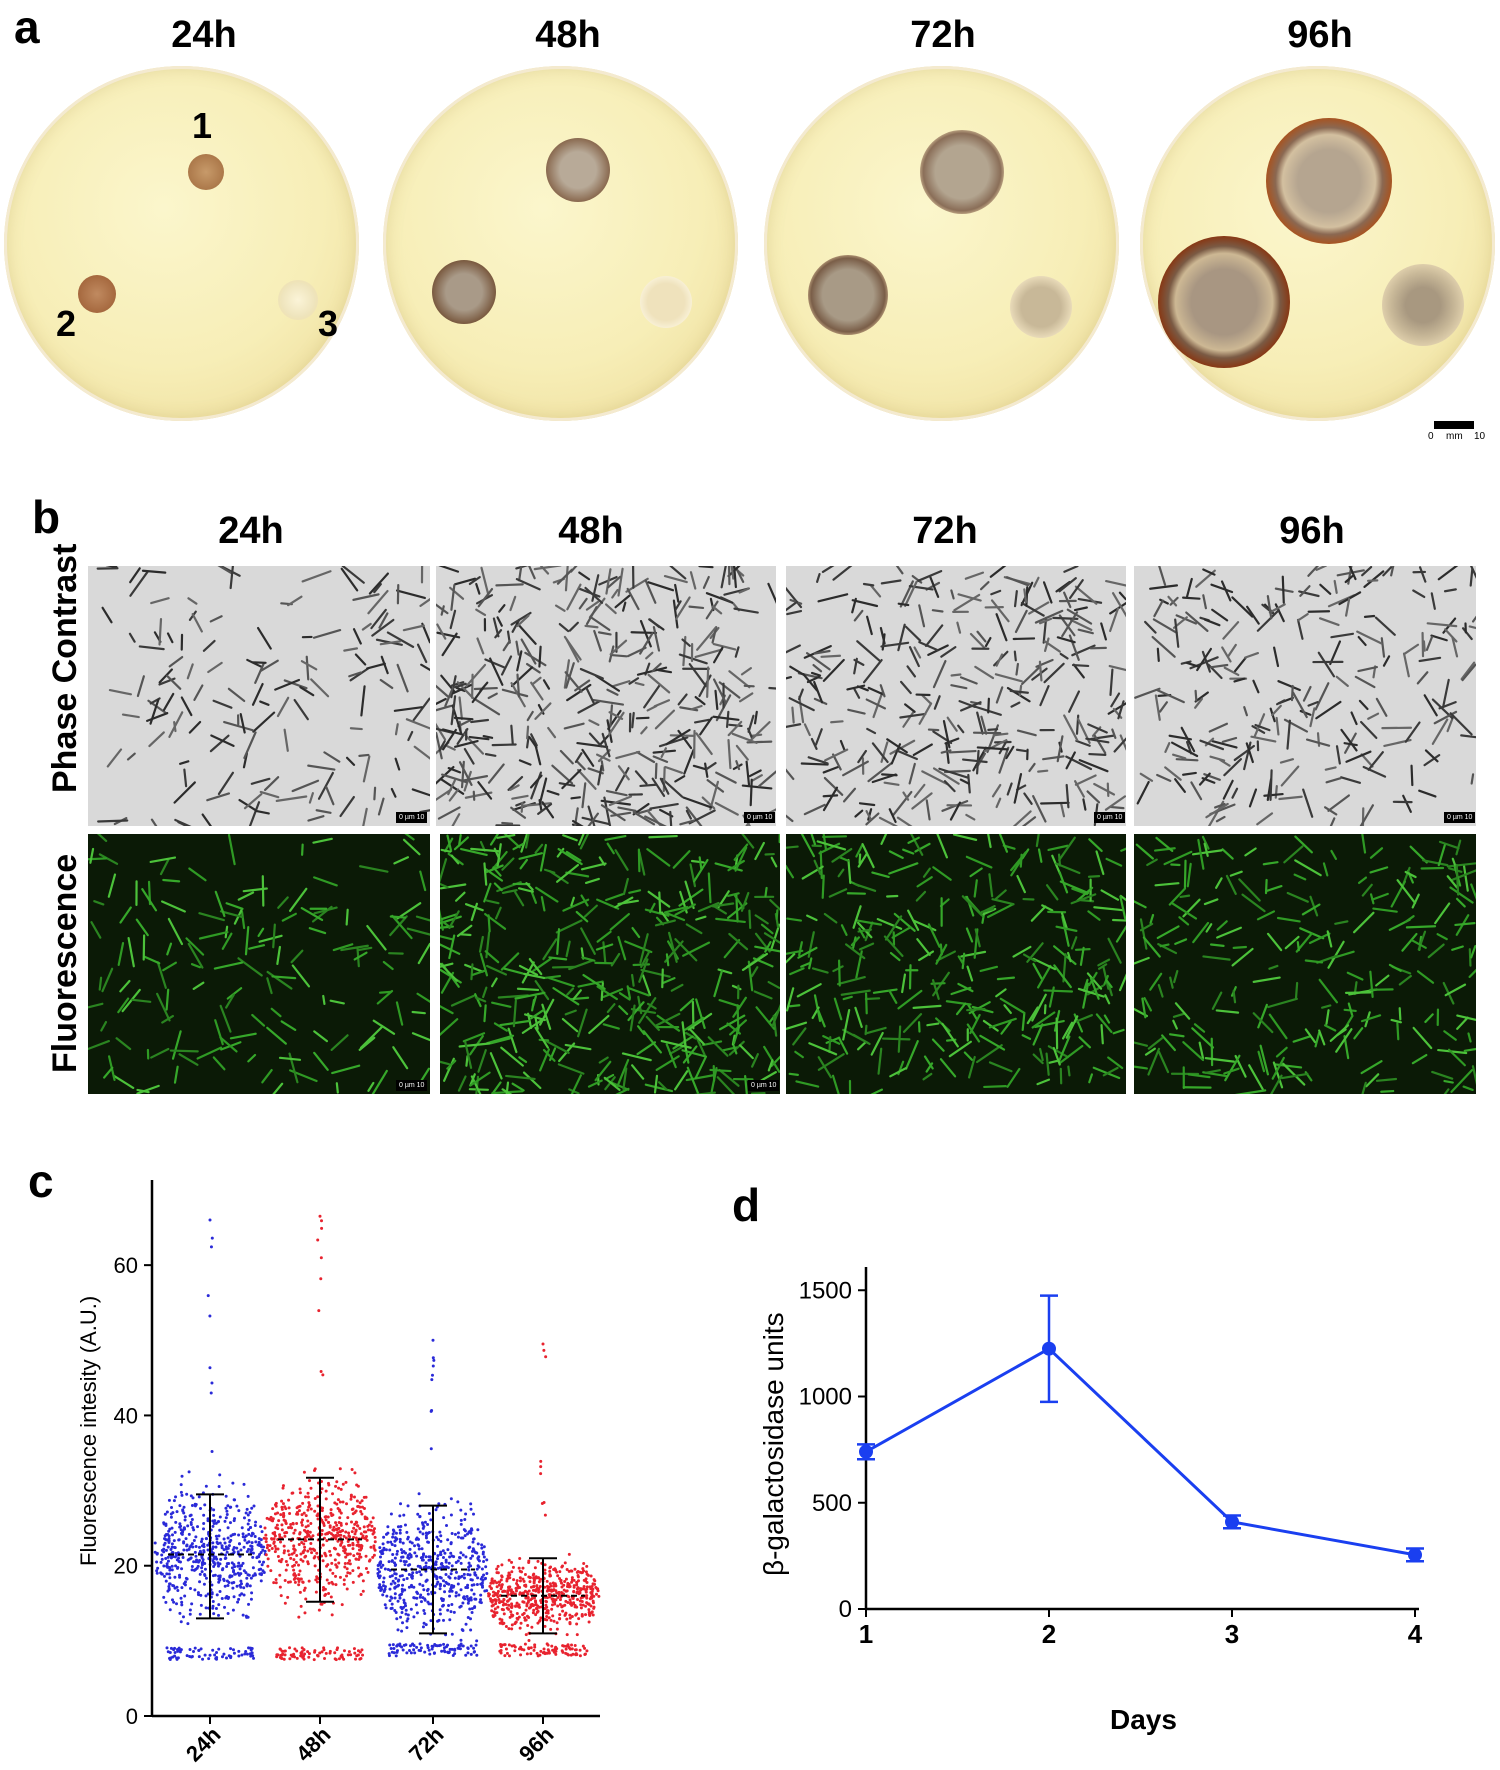 This screenshot has height=1770, width=1500. What do you see at coordinates (568, 35) in the screenshot?
I see `panel-a-time-48h: 48h` at bounding box center [568, 35].